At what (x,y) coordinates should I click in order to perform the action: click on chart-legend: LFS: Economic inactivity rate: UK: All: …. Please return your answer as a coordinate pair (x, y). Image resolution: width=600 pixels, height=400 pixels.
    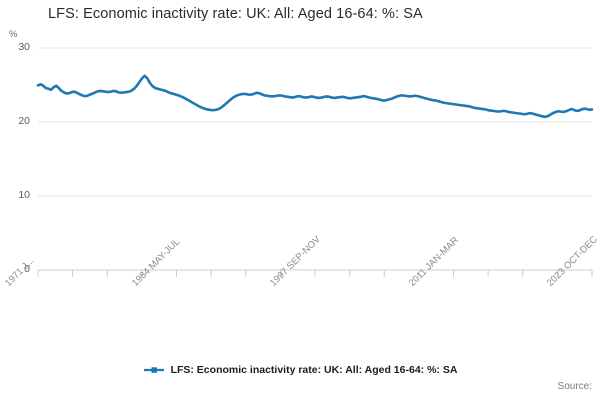
    Looking at the image, I should click on (300, 370).